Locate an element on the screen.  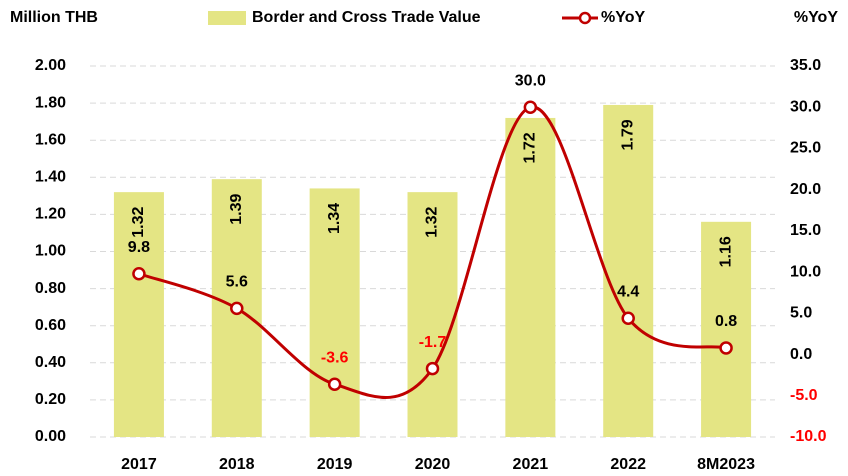
legend-swatch is located at coordinates (227, 18).